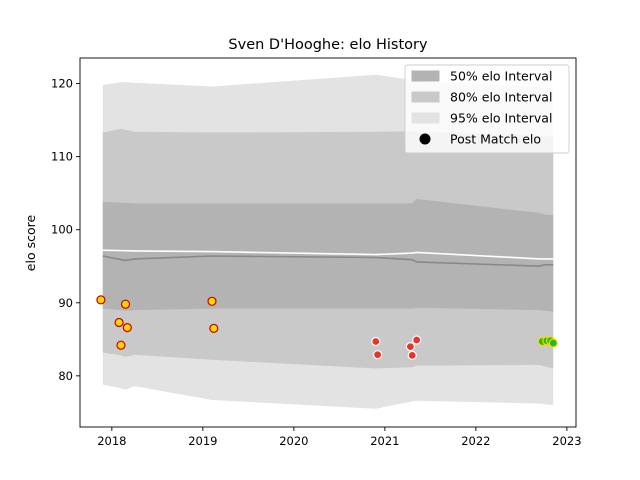 The width and height of the screenshot is (640, 480). What do you see at coordinates (62, 84) in the screenshot?
I see `y-tick-label: 120` at bounding box center [62, 84].